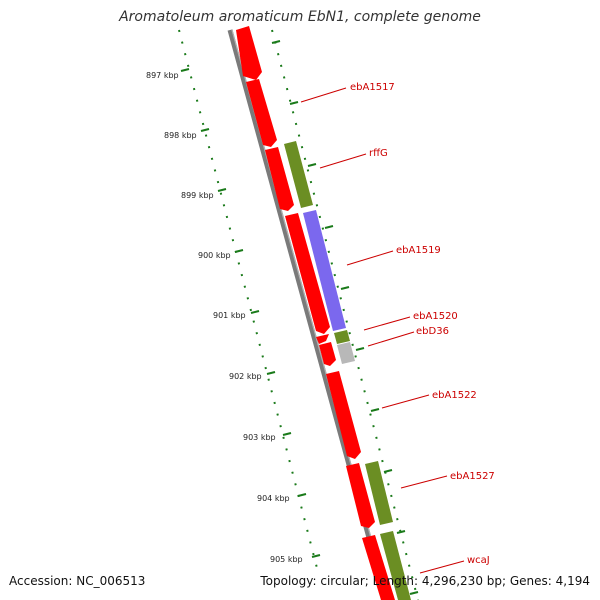 Image resolution: width=600 pixels, height=600 pixels. What do you see at coordinates (162, 75) in the screenshot?
I see `tick-label: 897 kbp` at bounding box center [162, 75].